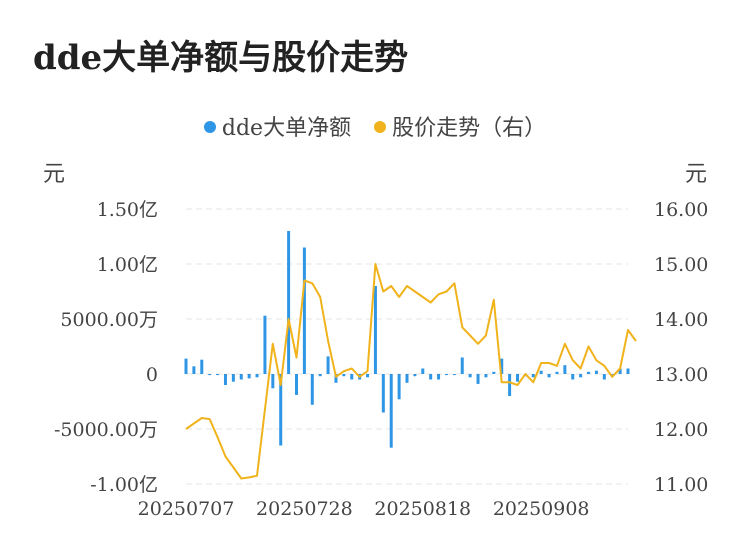 This screenshot has width=750, height=558. I want to click on legend-item-price: 股价走势（右）, so click(460, 126).